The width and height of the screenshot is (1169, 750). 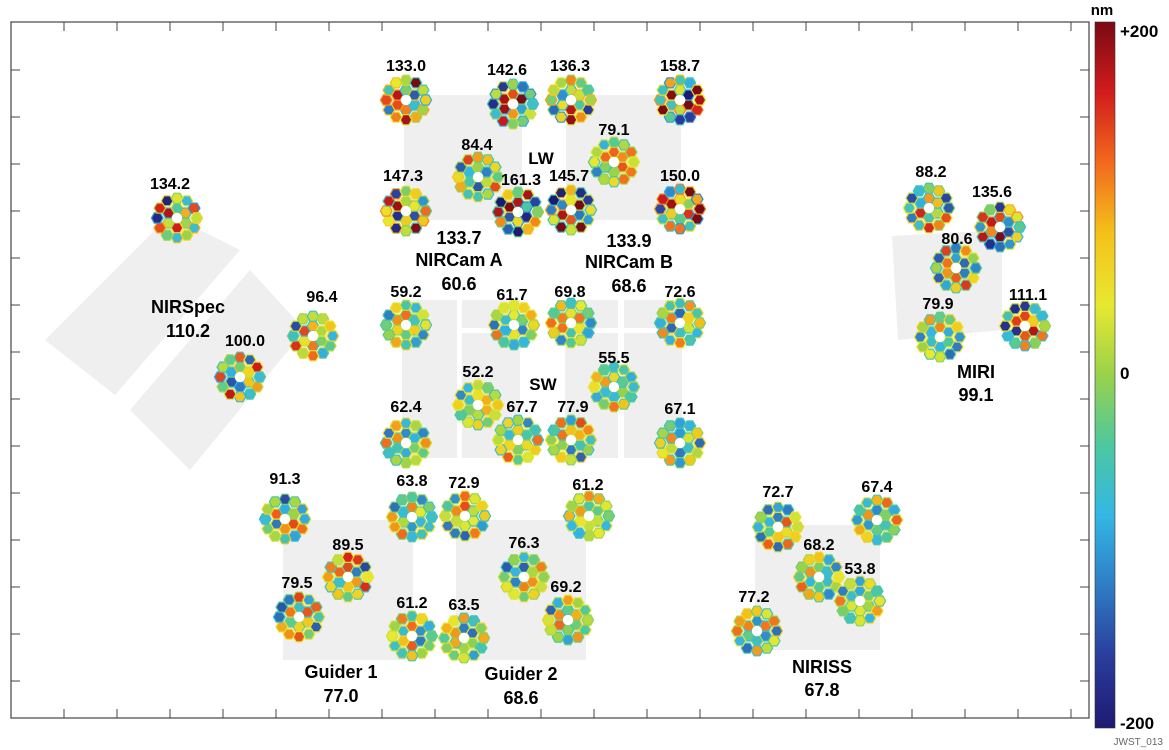 I want to click on wavefront-value-label: 55.5, so click(x=613, y=358).